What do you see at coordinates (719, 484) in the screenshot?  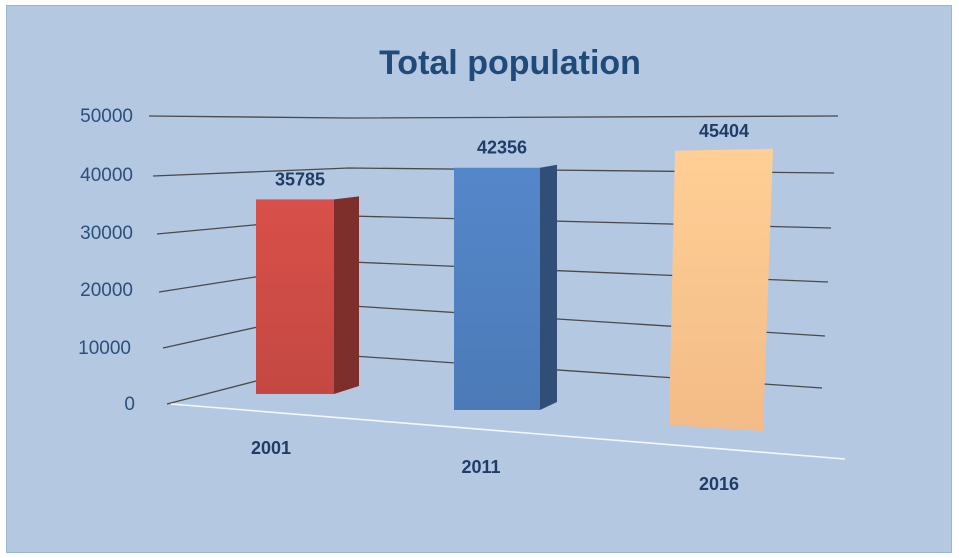 I see `x-tick-label: 2016` at bounding box center [719, 484].